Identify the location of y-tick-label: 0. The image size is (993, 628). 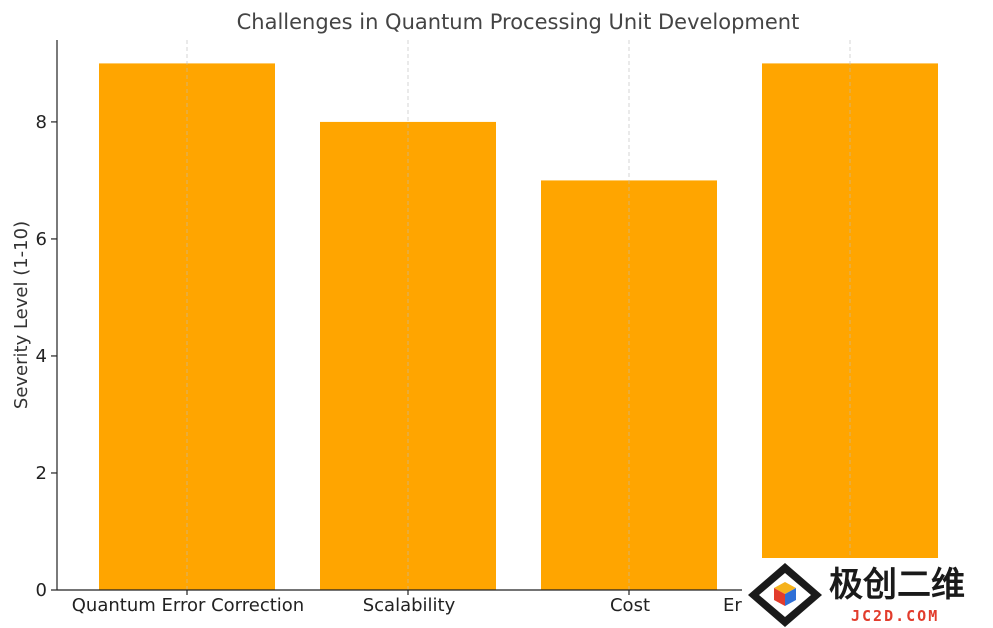
(41, 590).